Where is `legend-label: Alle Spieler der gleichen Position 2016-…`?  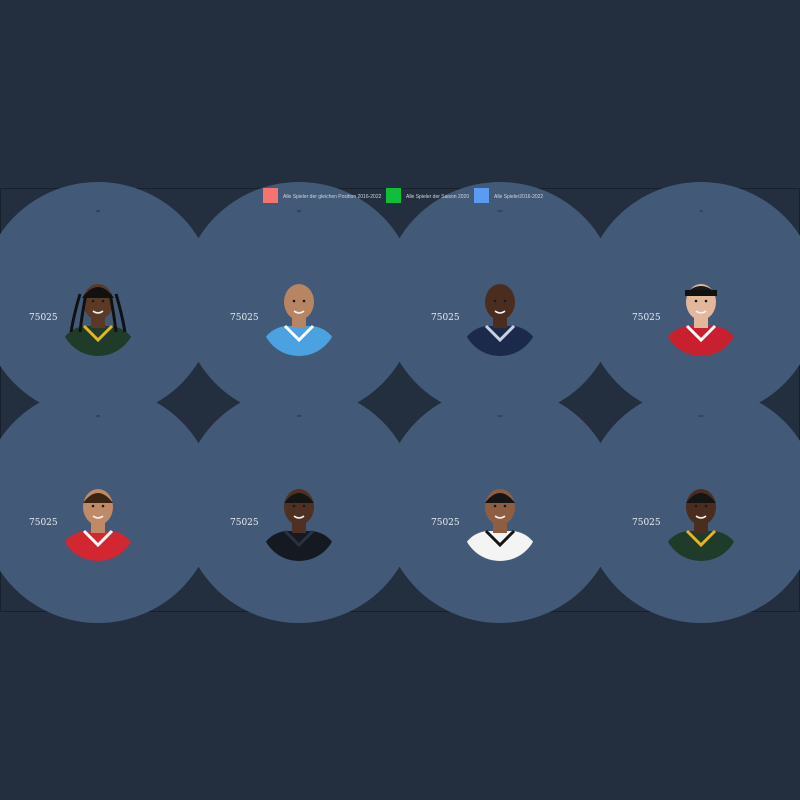 legend-label: Alle Spieler der gleichen Position 2016-… is located at coordinates (332, 197).